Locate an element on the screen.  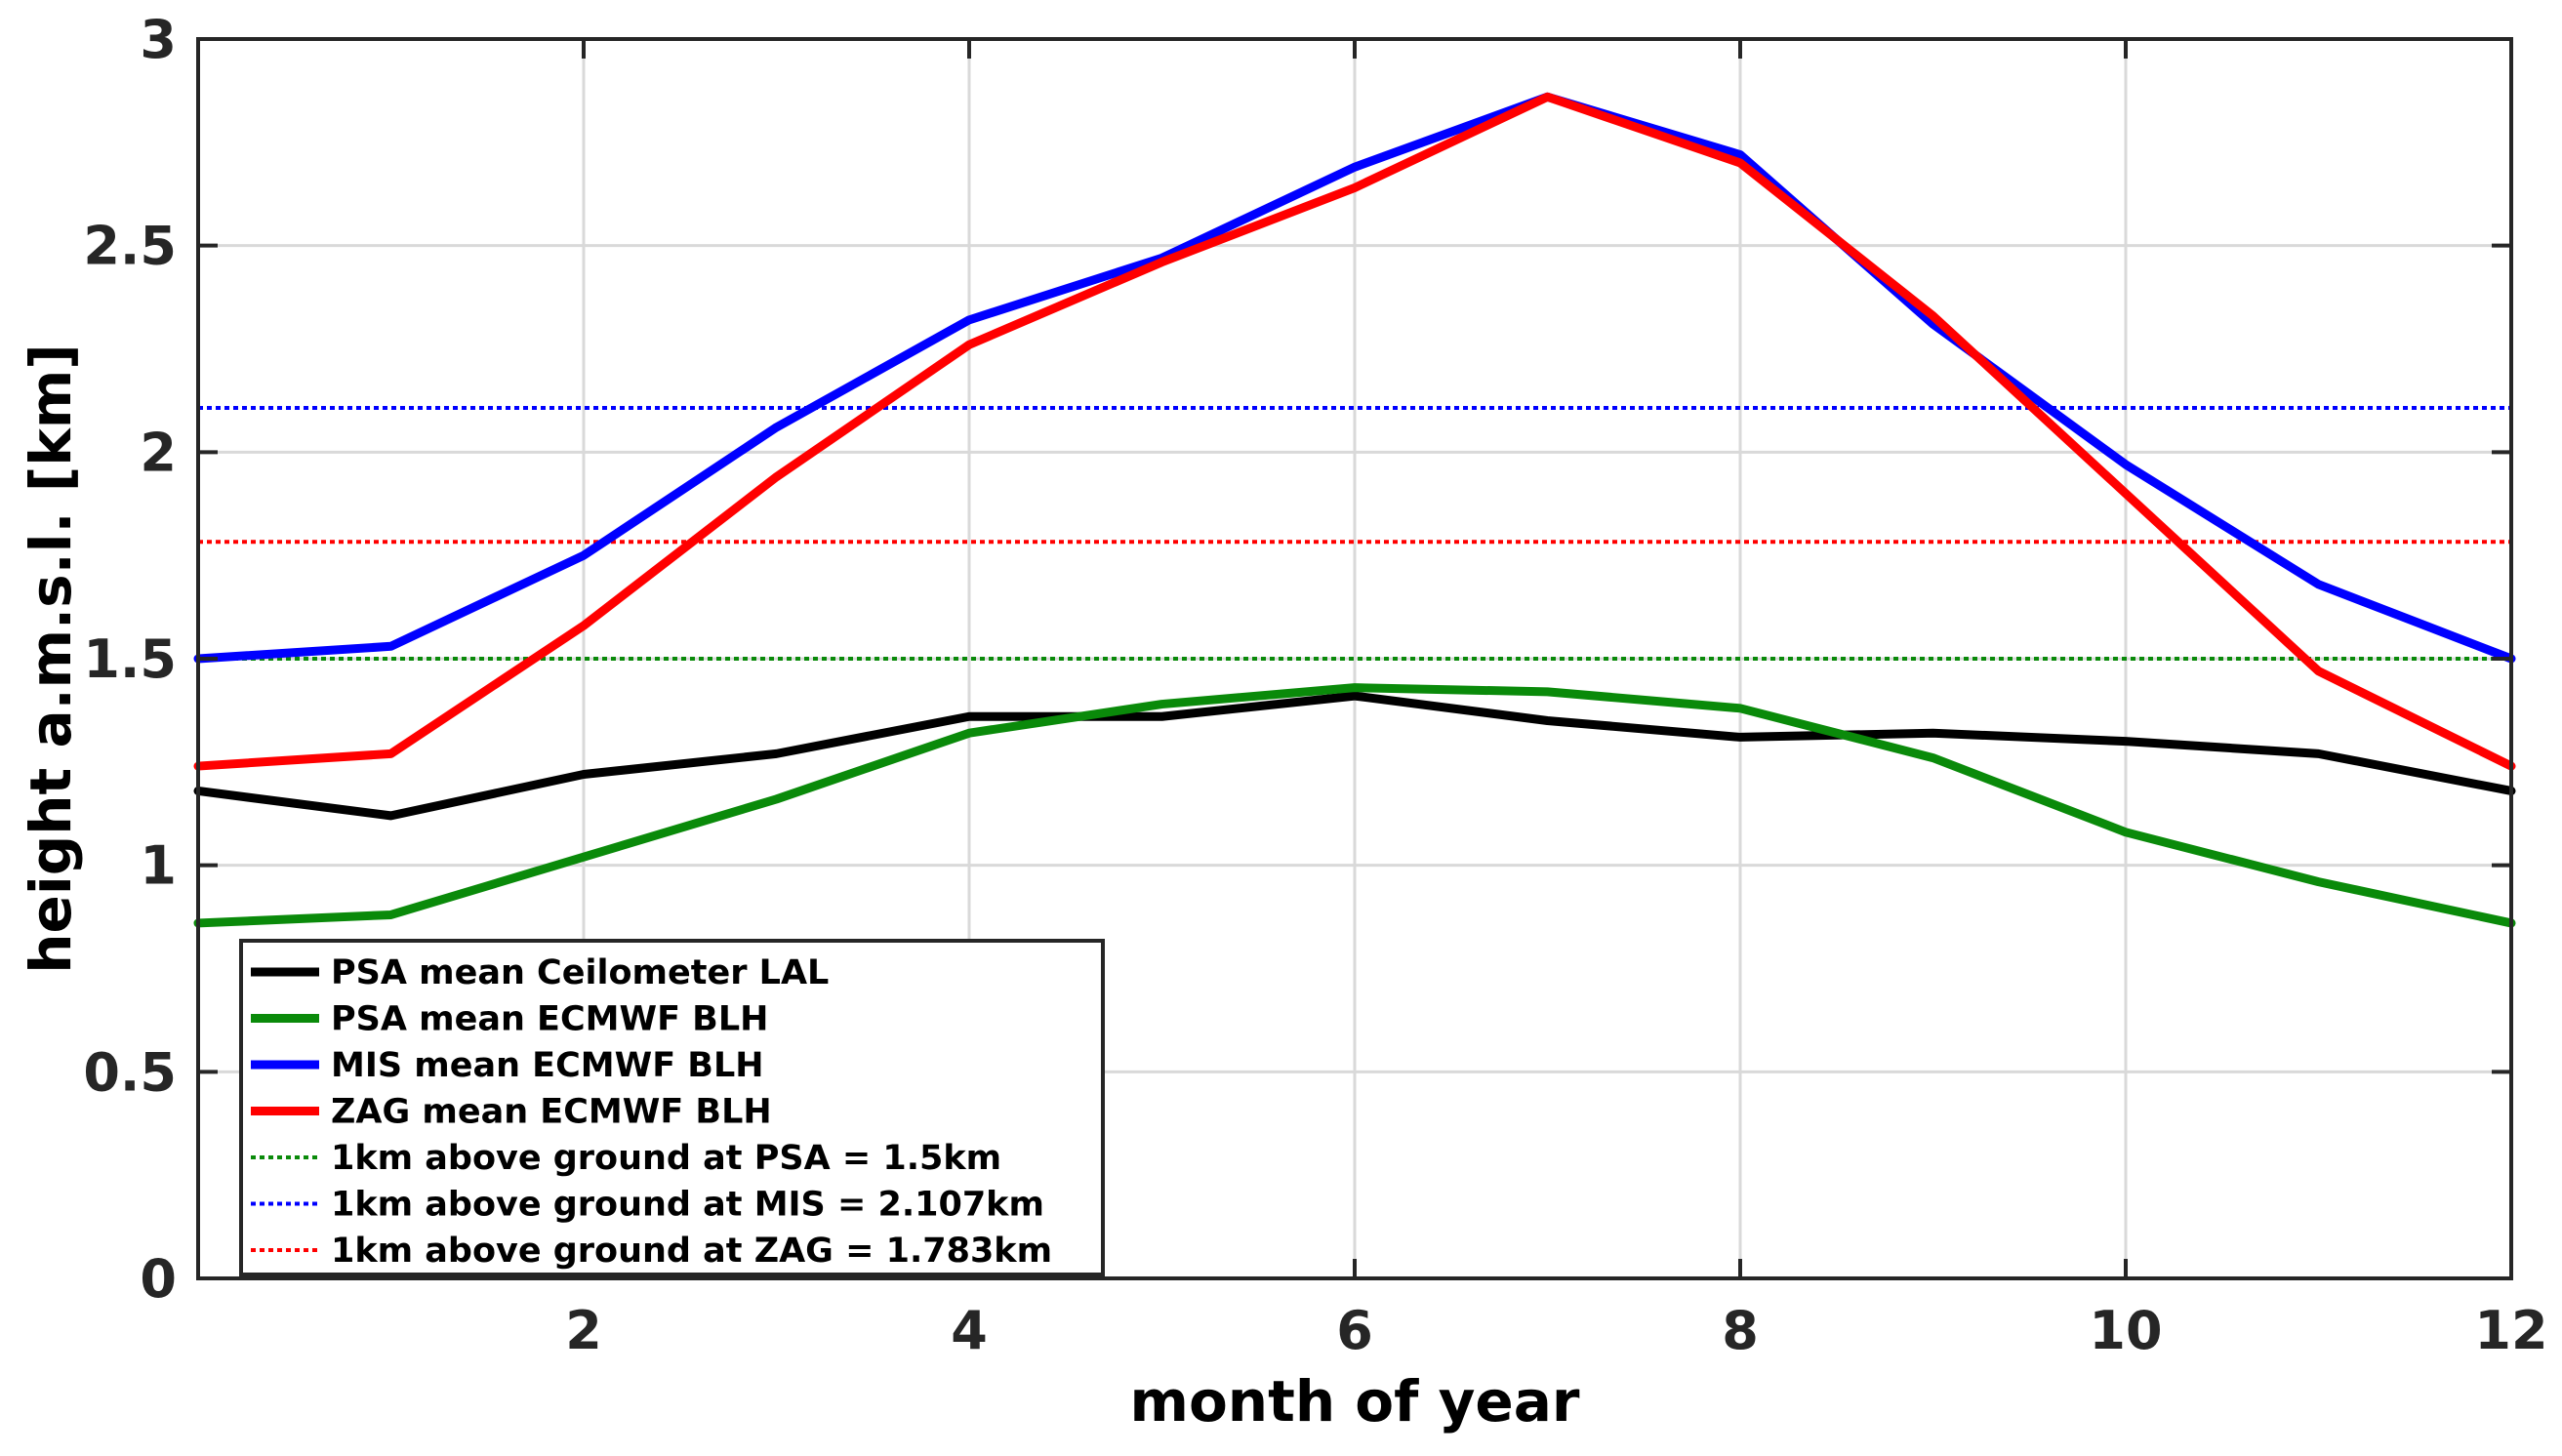
y-tick-label: 1.5 is located at coordinates (130, 659).